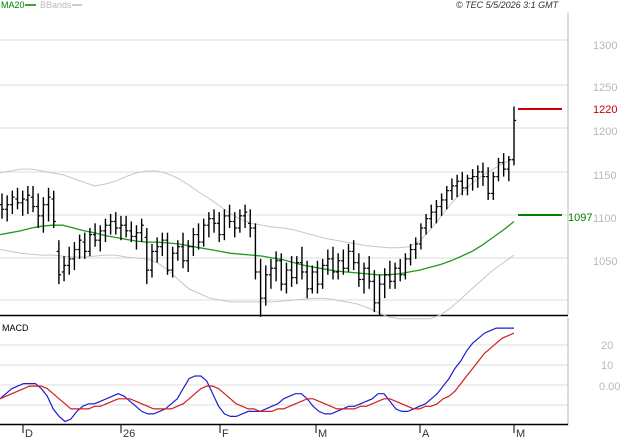 The width and height of the screenshot is (627, 440). I want to click on ma20-line, so click(257, 248).